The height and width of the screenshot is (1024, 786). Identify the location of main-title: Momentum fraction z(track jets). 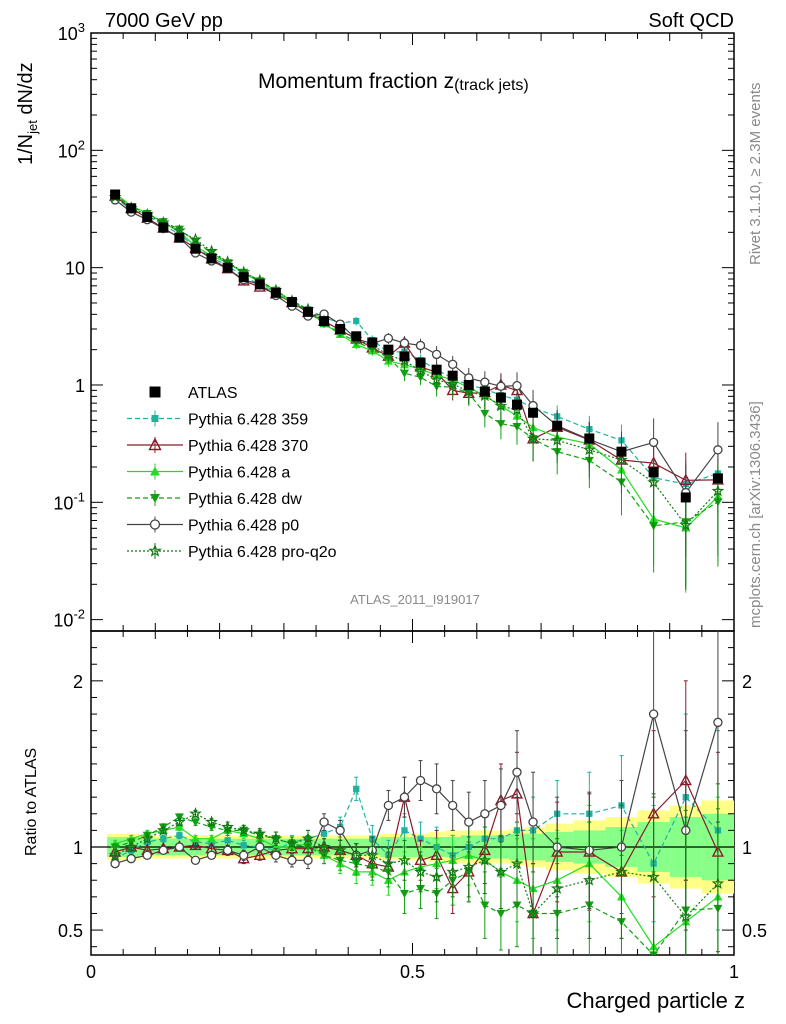
(393, 82).